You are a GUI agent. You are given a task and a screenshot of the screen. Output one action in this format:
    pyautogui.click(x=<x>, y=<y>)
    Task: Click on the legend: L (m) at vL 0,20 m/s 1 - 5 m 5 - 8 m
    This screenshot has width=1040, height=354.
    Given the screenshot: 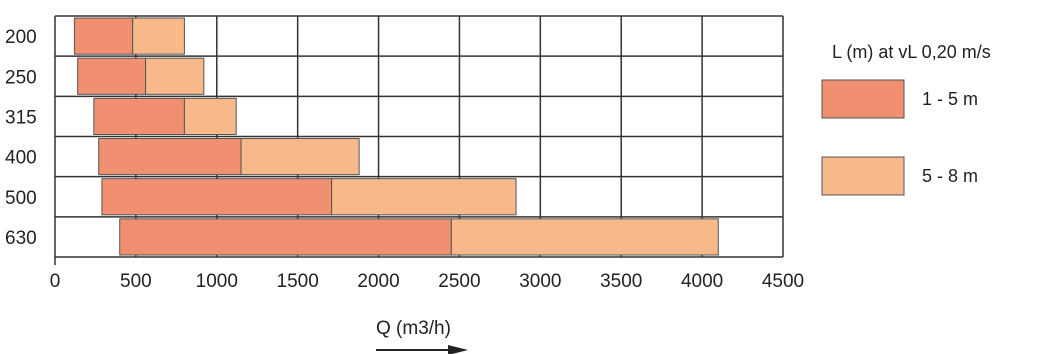 What is the action you would take?
    pyautogui.click(x=906, y=119)
    